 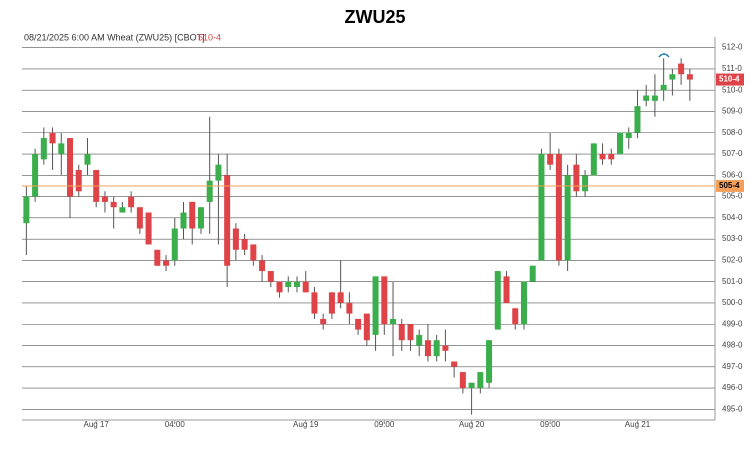 I want to click on last-price-label: 510-4, so click(x=729, y=79).